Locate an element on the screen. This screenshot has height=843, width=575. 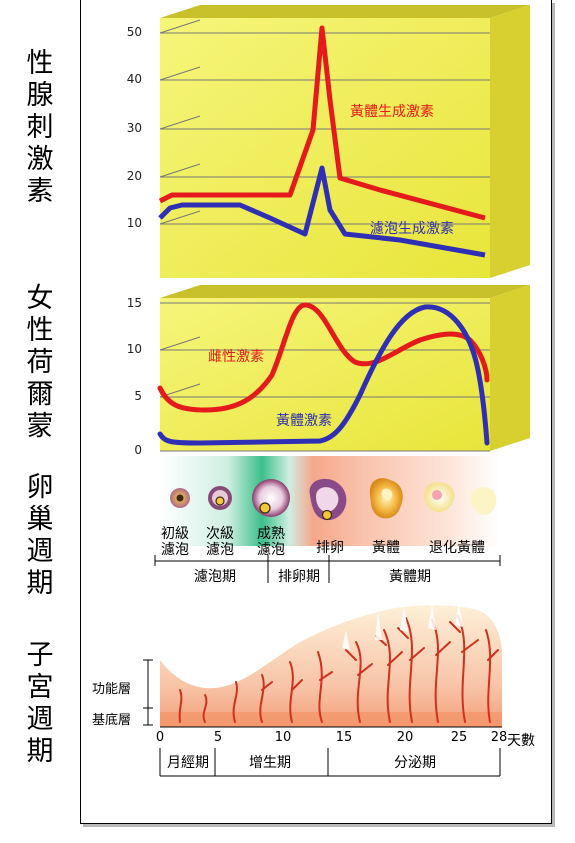
row-label-uterine-cycle: 子宮週期 is located at coordinates (40, 704).